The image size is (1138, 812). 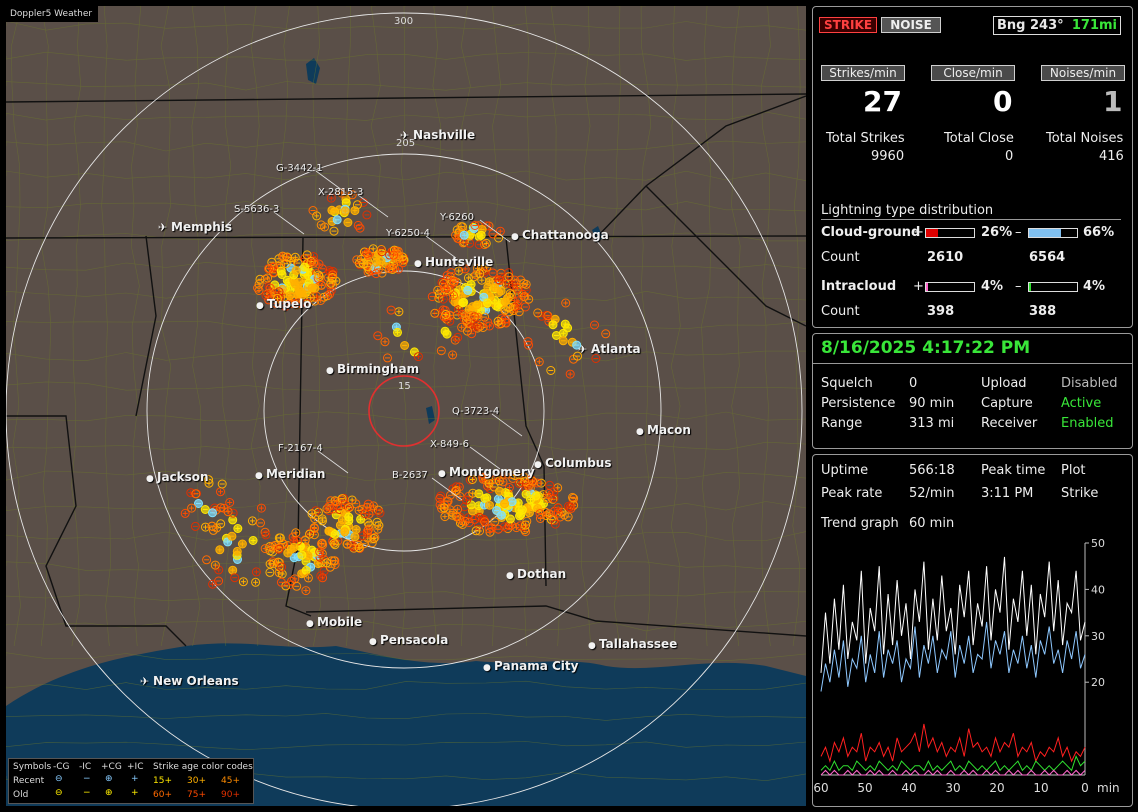 What do you see at coordinates (109, 793) in the screenshot?
I see `legend-old-plus-cg-icon: ⊕` at bounding box center [109, 793].